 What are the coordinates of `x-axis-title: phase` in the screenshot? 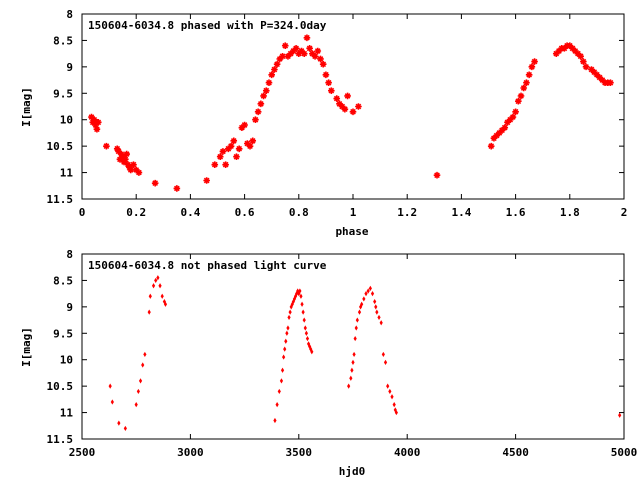 It's located at (351, 231).